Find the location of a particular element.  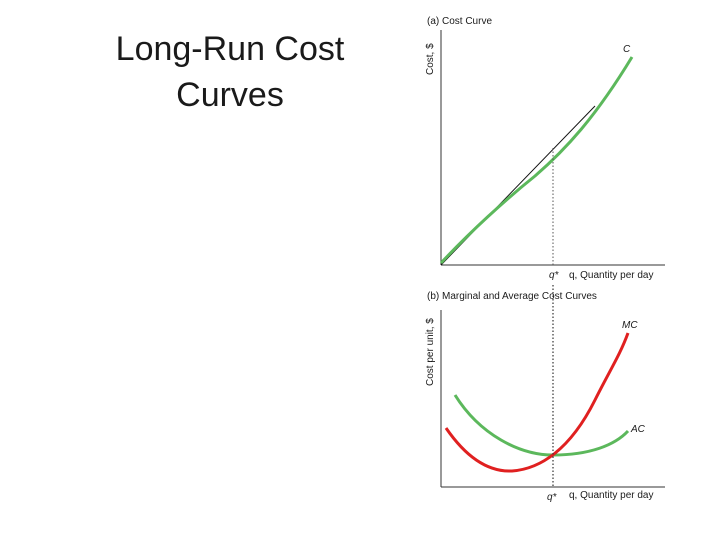

average-cost-curve is located at coordinates (541, 425).